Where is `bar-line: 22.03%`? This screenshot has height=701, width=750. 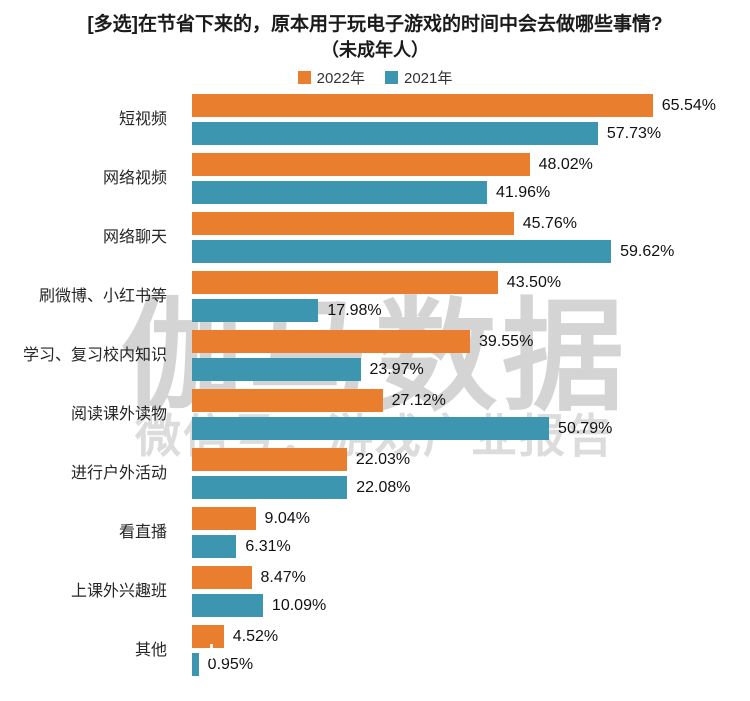
bar-line: 22.03% is located at coordinates (471, 459).